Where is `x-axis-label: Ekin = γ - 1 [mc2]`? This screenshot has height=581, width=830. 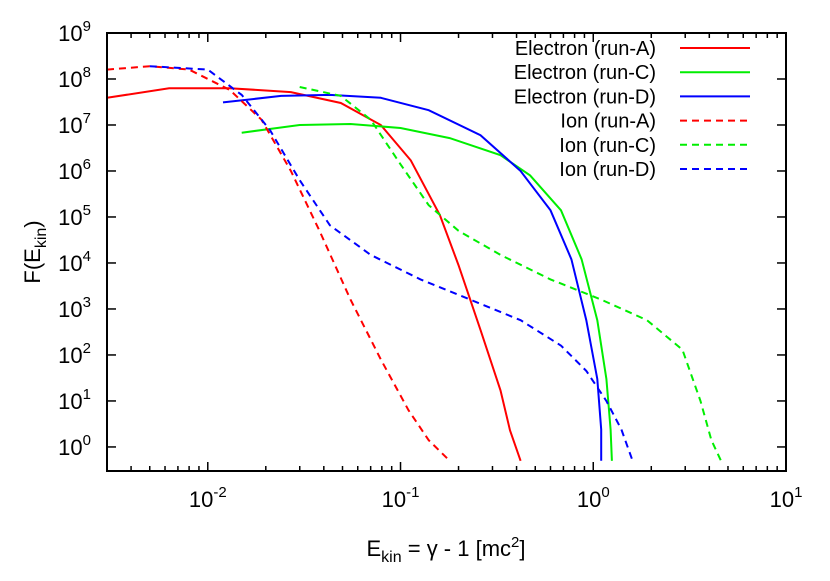 x-axis-label: Ekin = γ - 1 [mc2] is located at coordinates (445, 550).